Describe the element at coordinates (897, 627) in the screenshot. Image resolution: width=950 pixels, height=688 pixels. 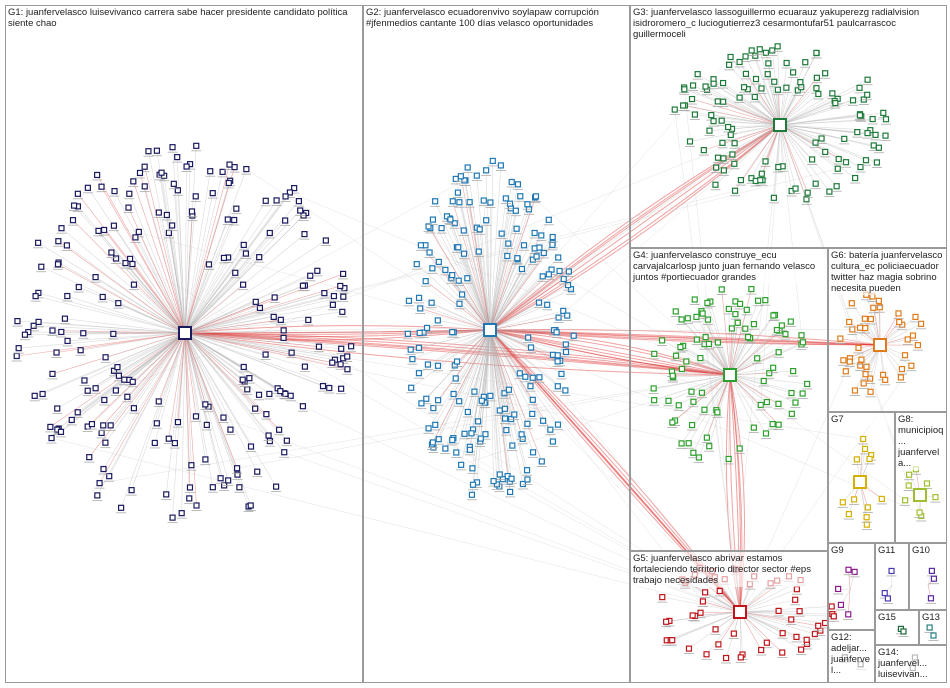
I see `group-box: G15` at that location.